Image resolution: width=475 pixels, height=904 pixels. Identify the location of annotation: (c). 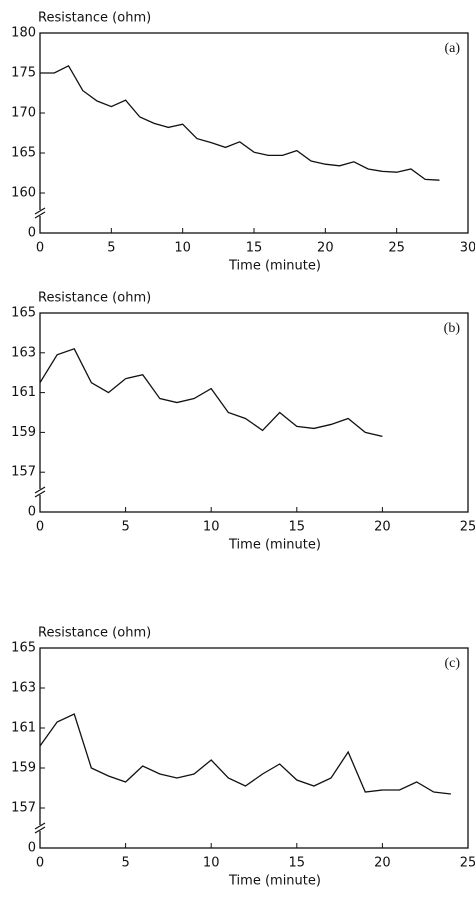
(452, 663).